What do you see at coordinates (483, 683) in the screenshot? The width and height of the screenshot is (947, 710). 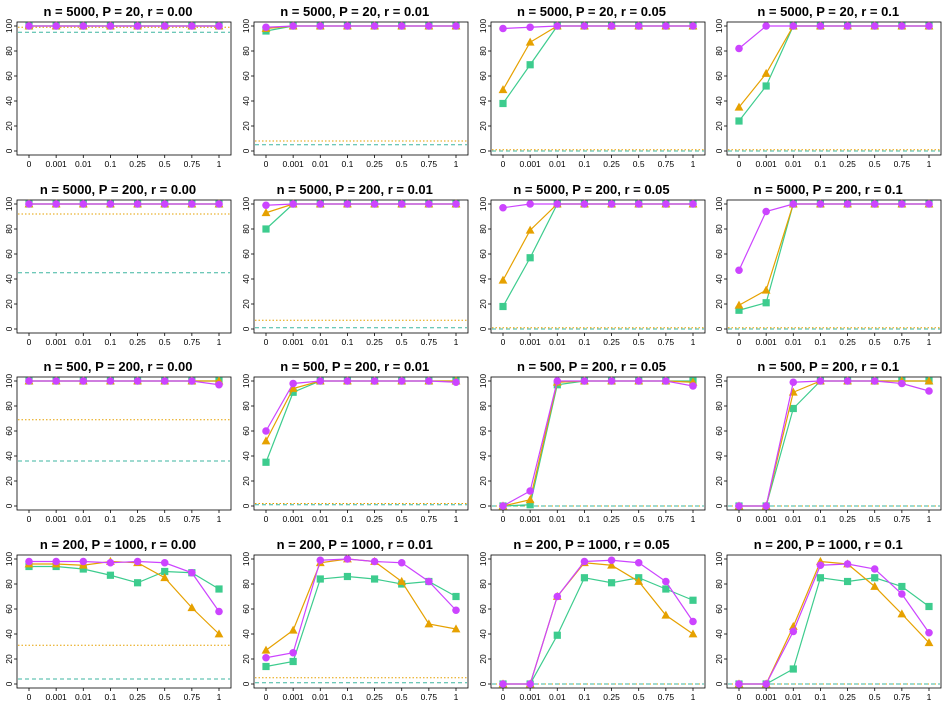 I see `y-tick-label: 0` at bounding box center [483, 683].